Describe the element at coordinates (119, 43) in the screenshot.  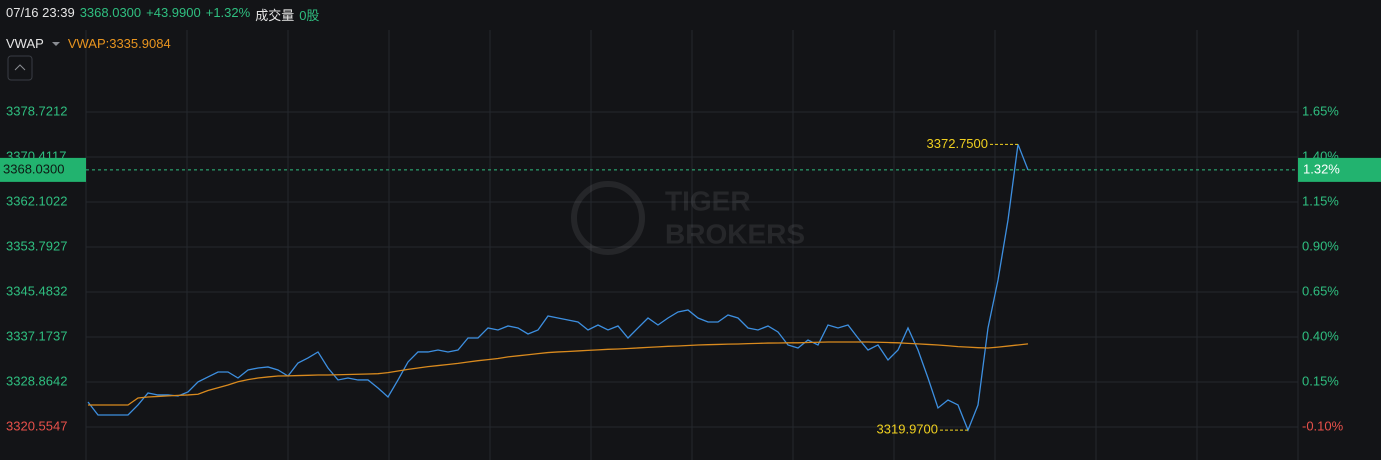
I see `indicator-value: VWAP:3335.9084` at that location.